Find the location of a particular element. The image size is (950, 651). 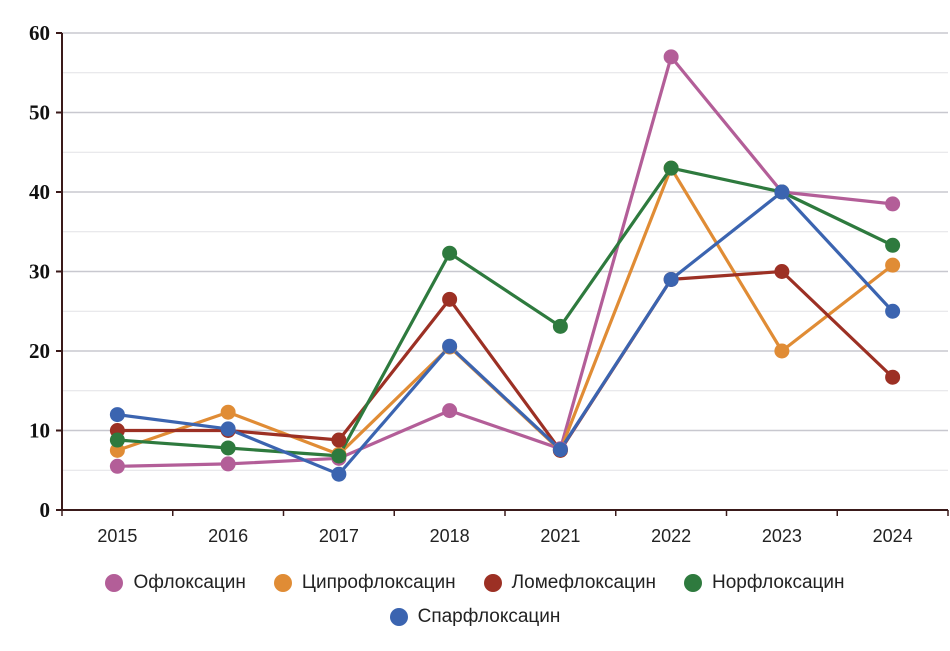

legend-label: Спарфлоксацин is located at coordinates (489, 616).